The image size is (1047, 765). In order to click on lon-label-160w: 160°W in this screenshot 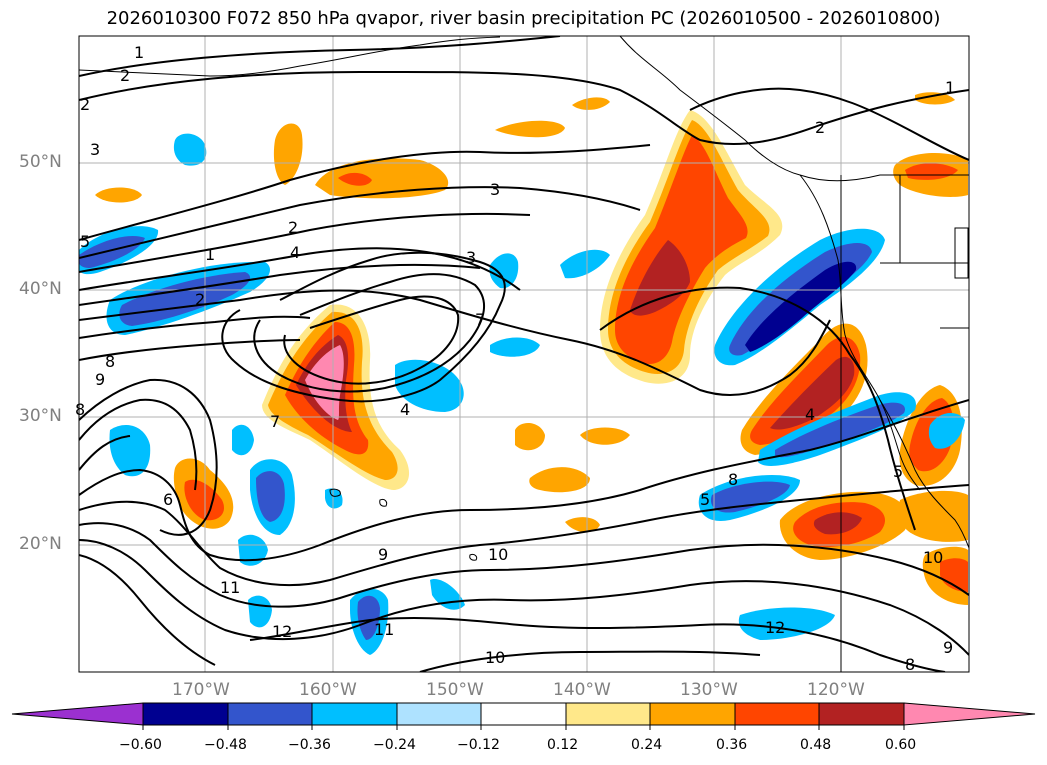, I will do `click(328, 690)`.